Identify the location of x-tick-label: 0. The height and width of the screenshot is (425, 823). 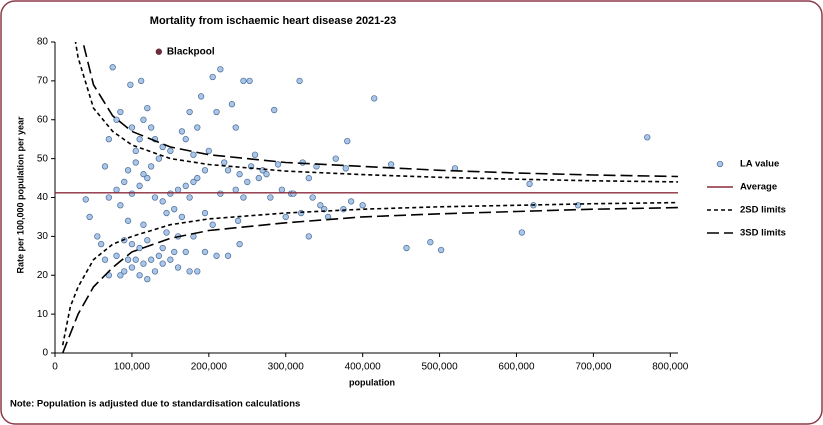
(55, 367).